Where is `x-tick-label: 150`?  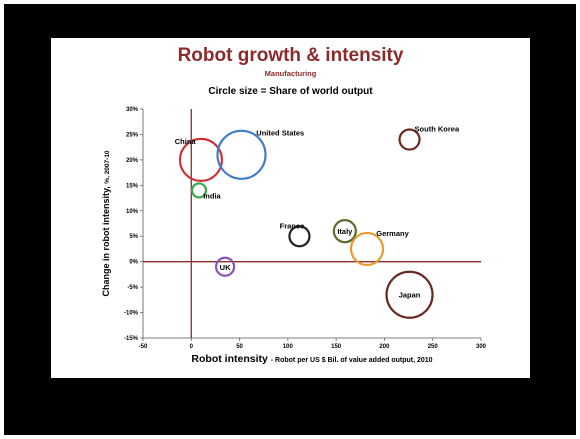 x-tick-label: 150 is located at coordinates (336, 347).